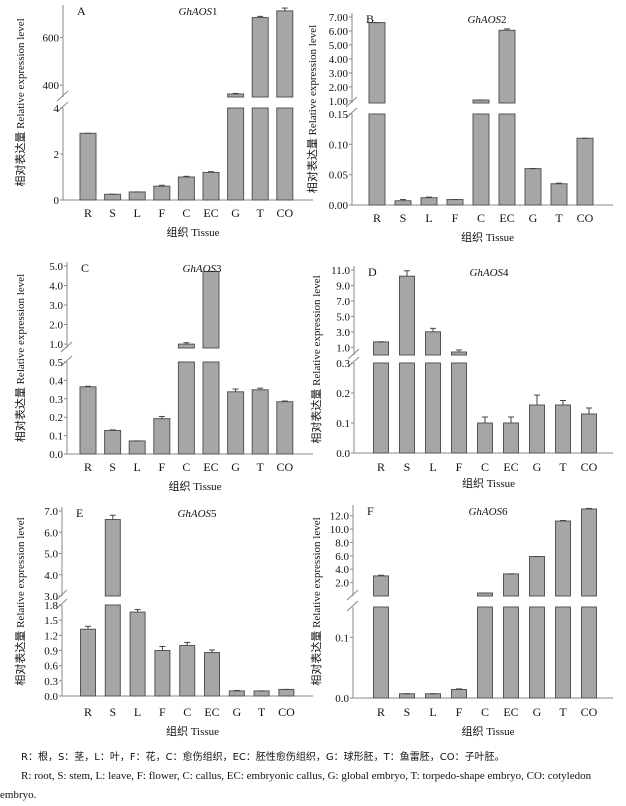  Describe the element at coordinates (235, 467) in the screenshot. I see `x-tick-label: G` at that location.